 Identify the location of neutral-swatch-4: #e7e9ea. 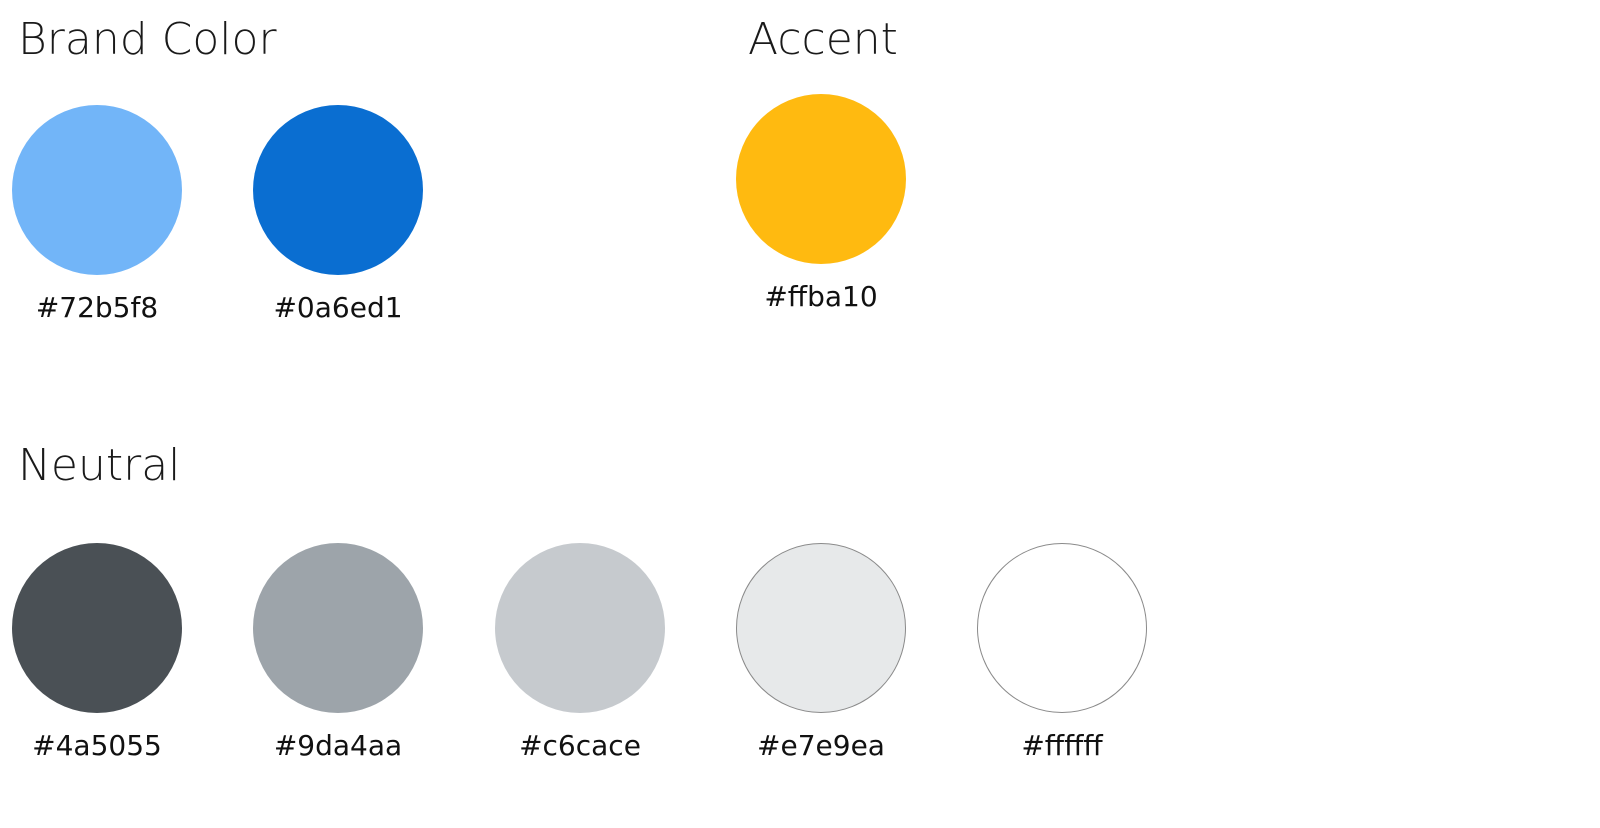
(821, 663).